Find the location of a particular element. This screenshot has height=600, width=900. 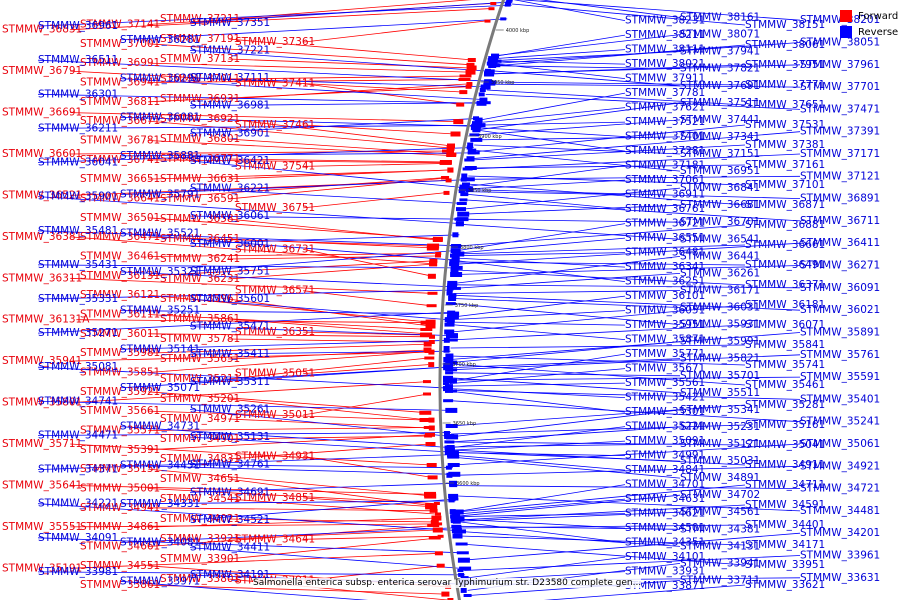

forward-gene-label: STMMW_36571 is located at coordinates (275, 291).